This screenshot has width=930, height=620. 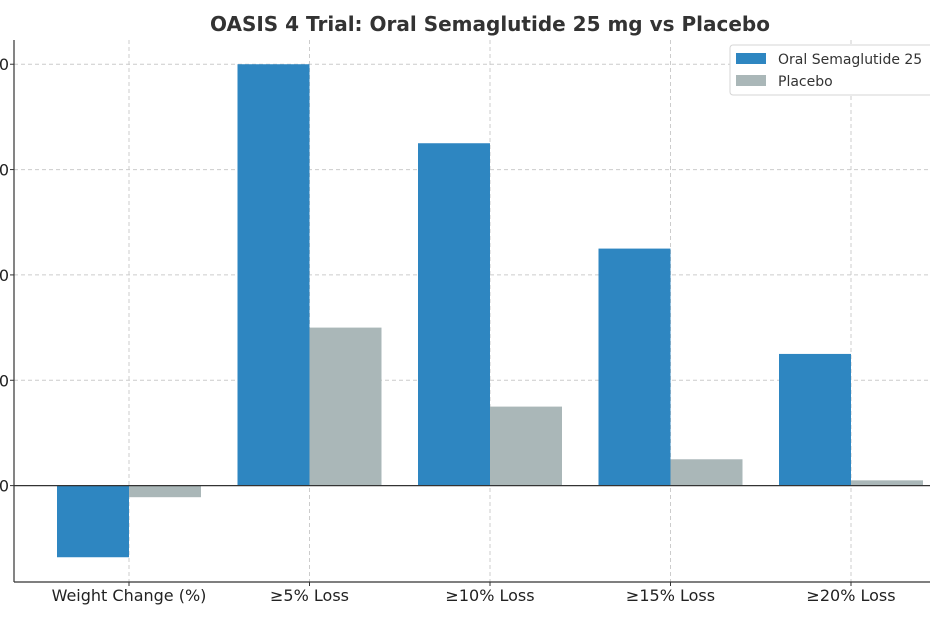 I want to click on x-tick-label: Weight Change (%), so click(x=129, y=595).